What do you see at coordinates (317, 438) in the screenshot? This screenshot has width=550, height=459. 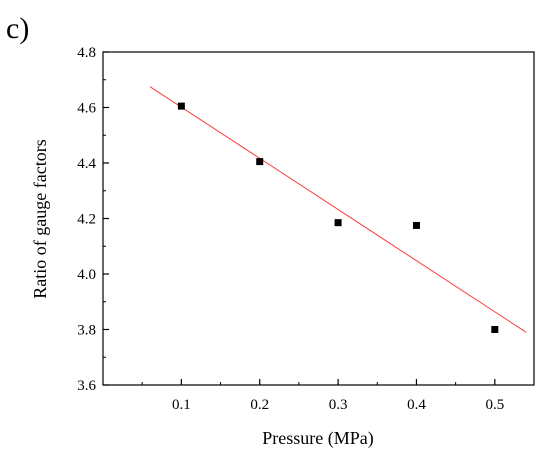 I see `x-axis-label: Pressure (MPa)` at bounding box center [317, 438].